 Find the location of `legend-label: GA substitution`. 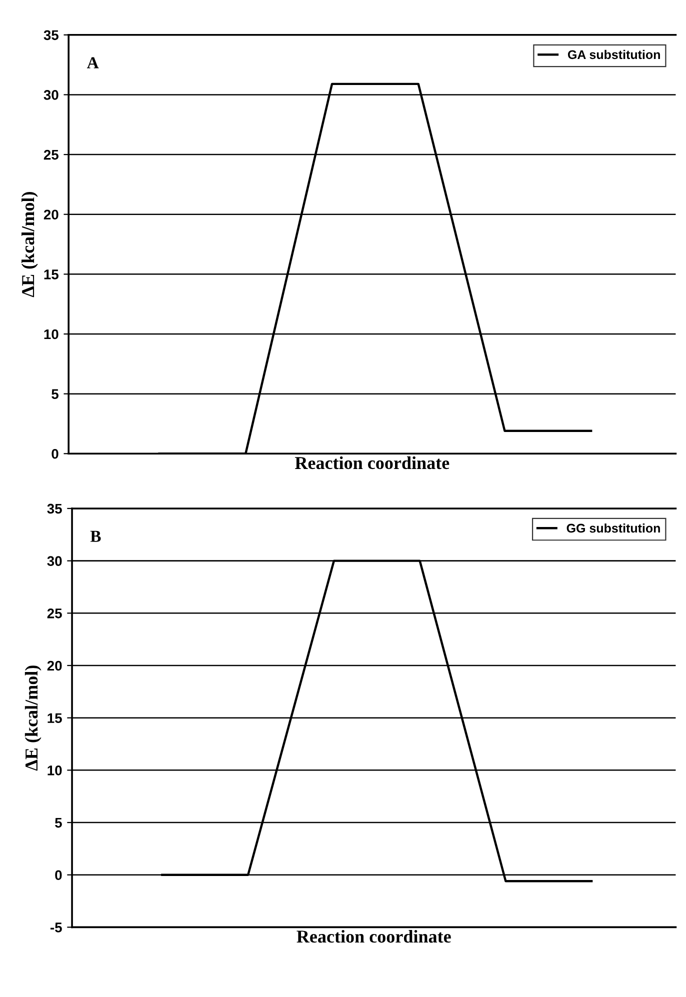

legend-label: GA substitution is located at coordinates (614, 55).